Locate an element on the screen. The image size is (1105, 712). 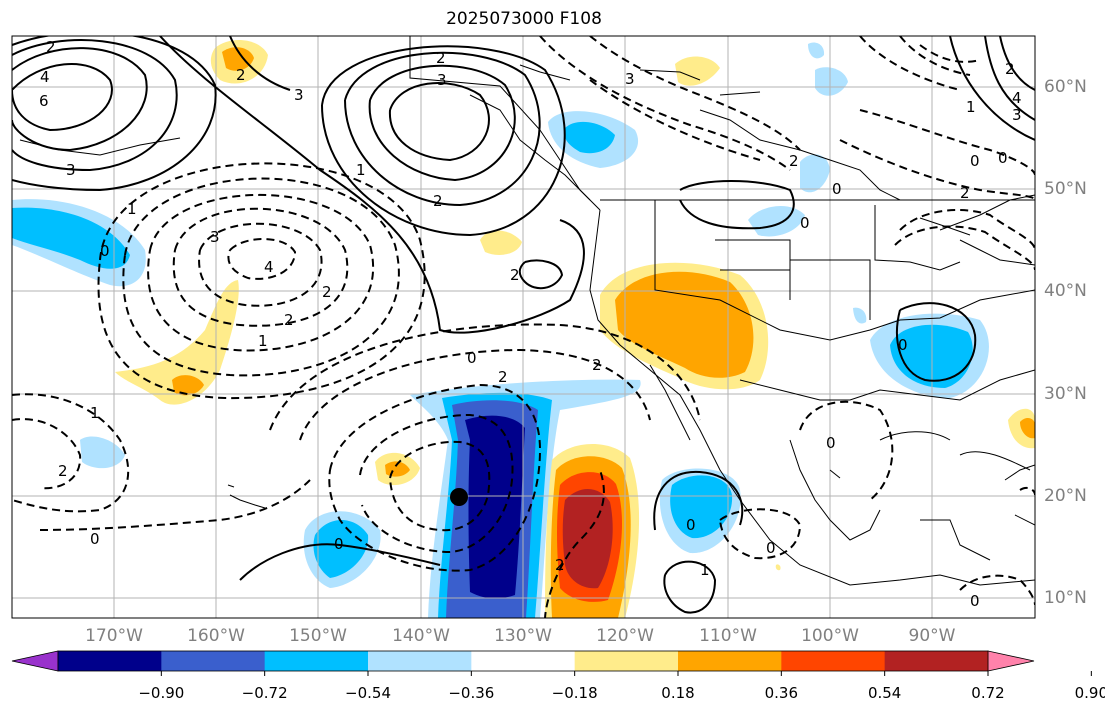
colorbar-tick-label: −0.72 is located at coordinates (264, 693).